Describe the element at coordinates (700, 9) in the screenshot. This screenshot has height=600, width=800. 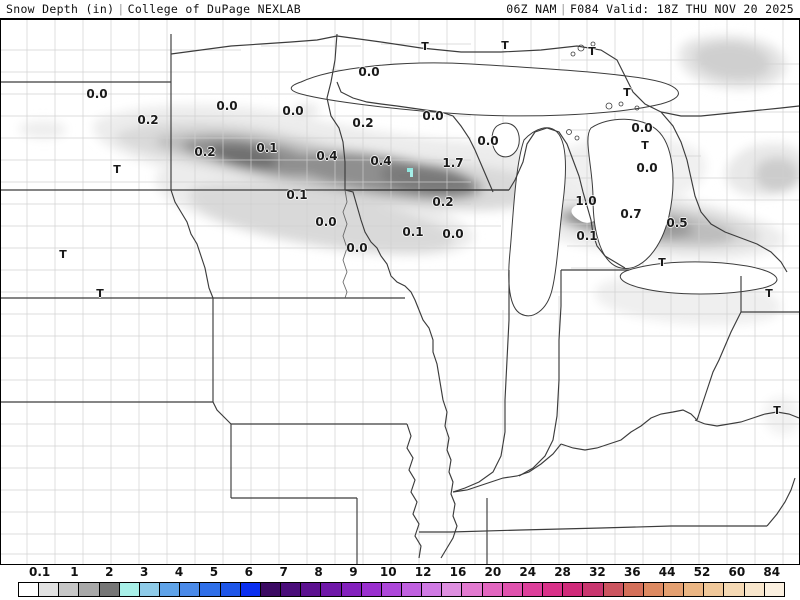
I see `valid-time-label: Valid: 18Z THU NOV 20 2025` at that location.